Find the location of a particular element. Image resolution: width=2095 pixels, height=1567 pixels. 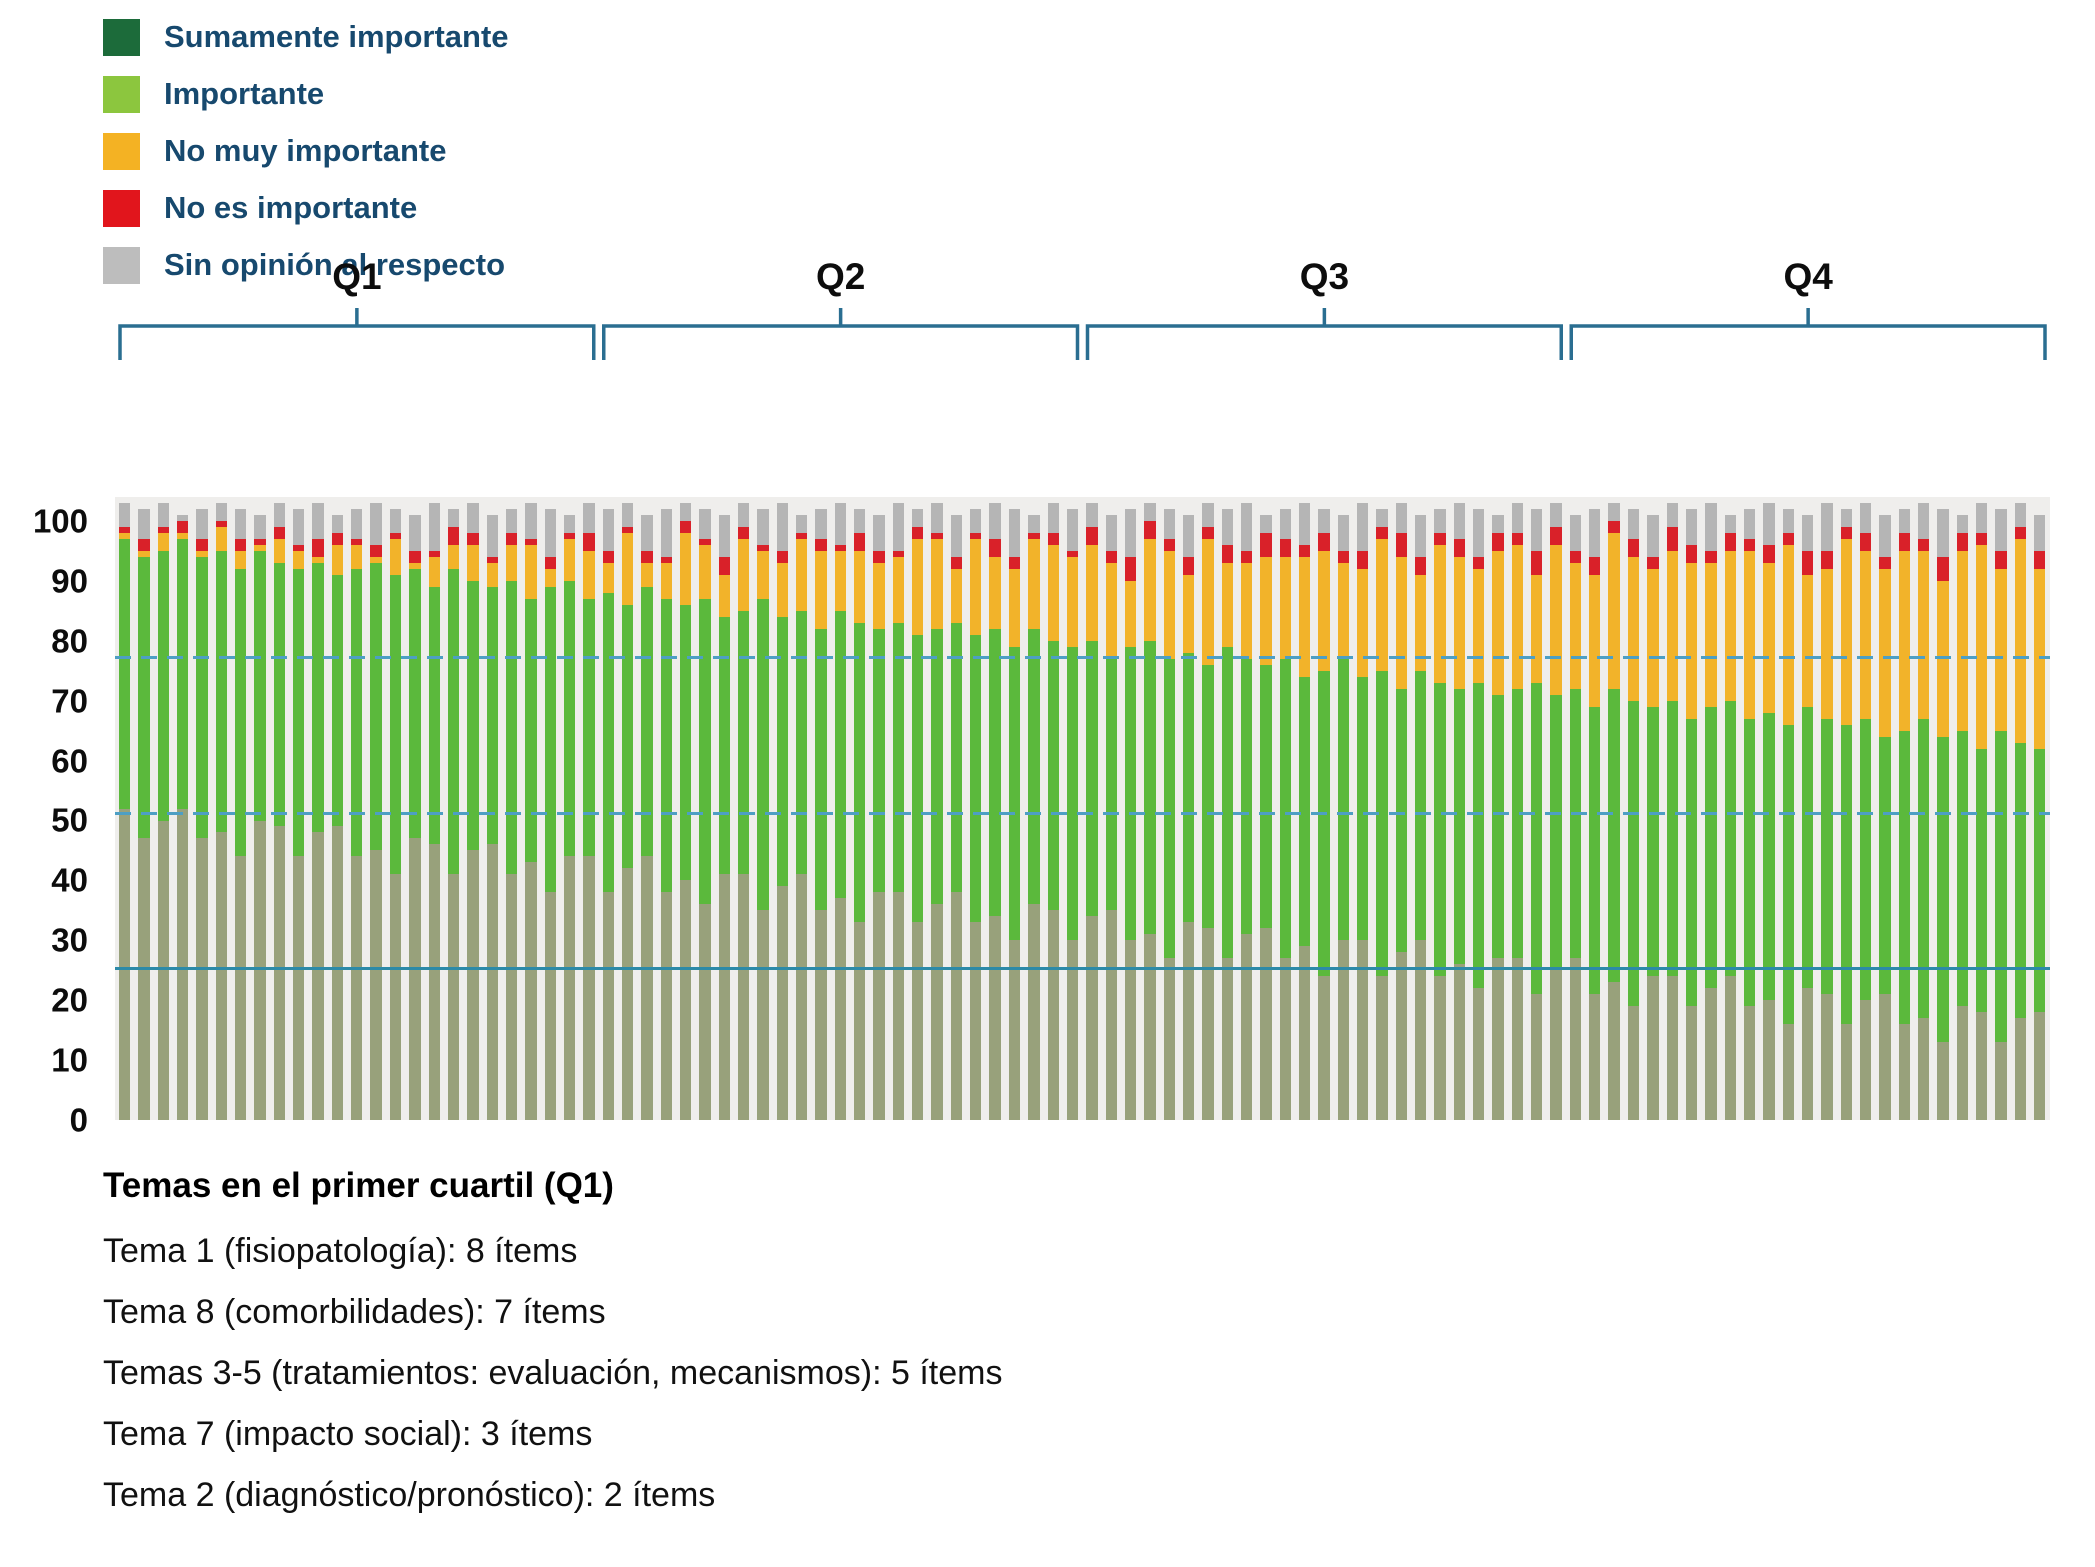

legend-item: No muy importante is located at coordinates (306, 151).